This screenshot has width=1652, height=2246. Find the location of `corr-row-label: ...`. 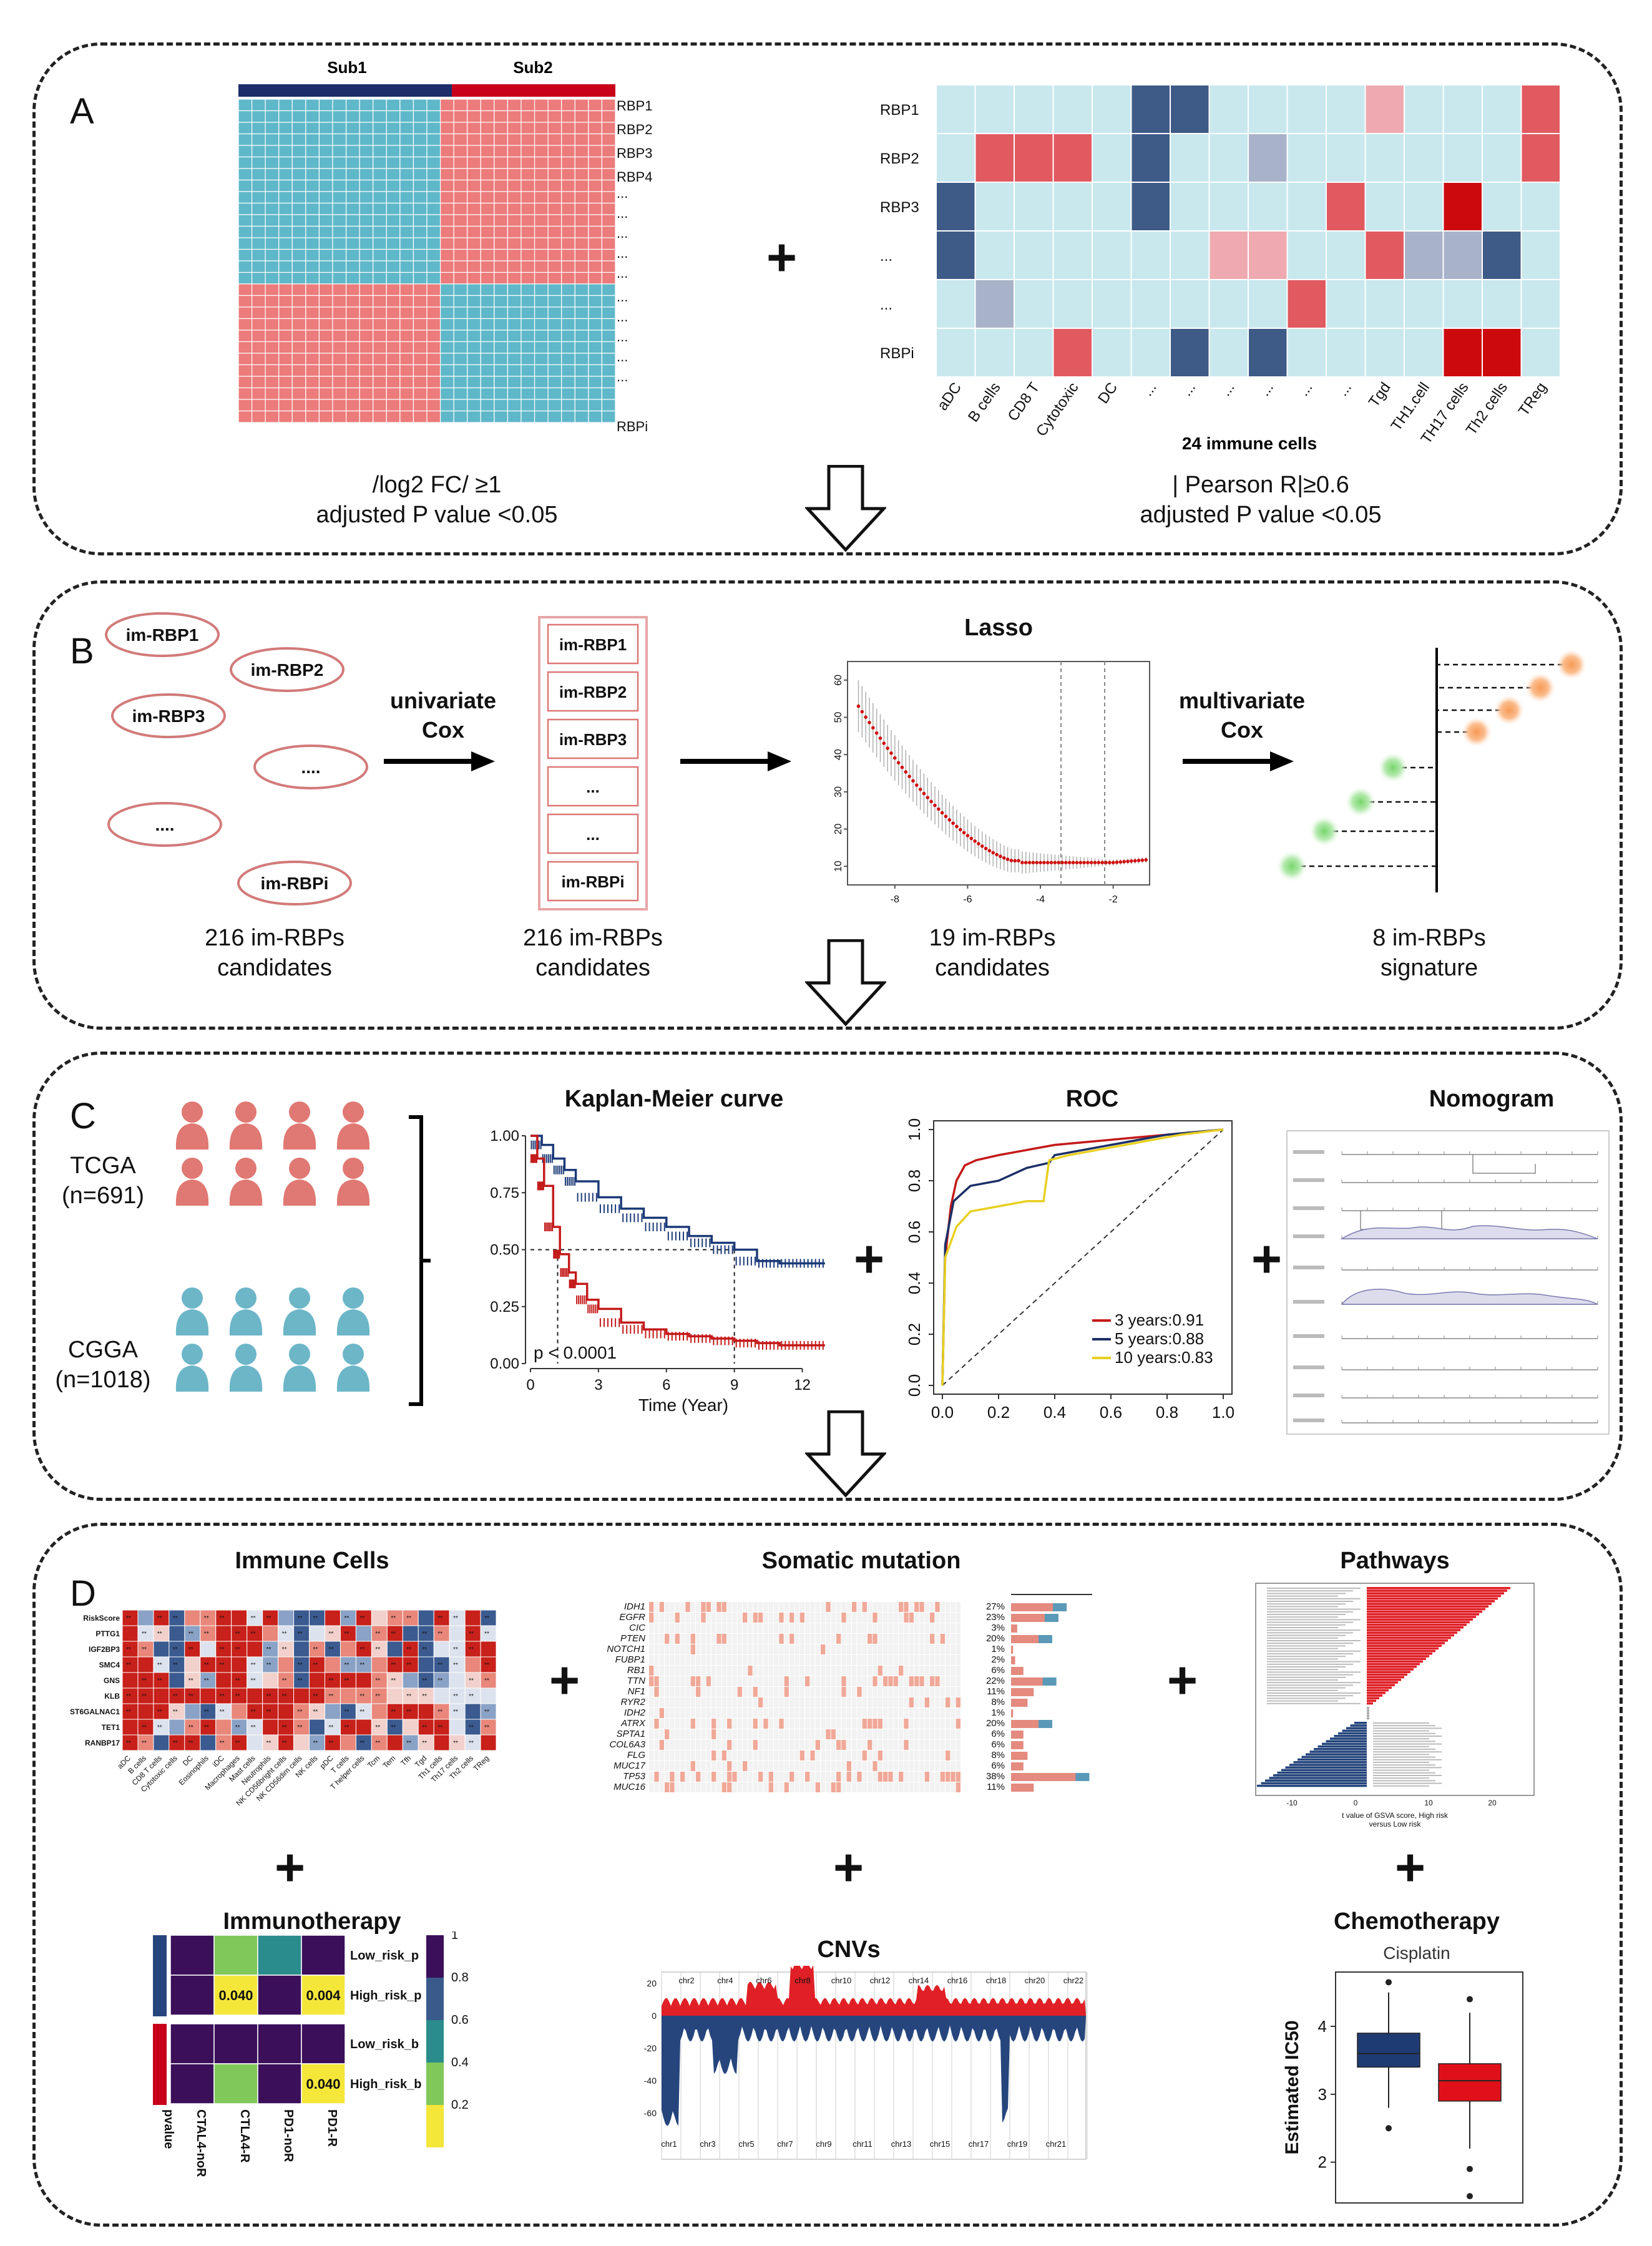

corr-row-label: ... is located at coordinates (886, 256).